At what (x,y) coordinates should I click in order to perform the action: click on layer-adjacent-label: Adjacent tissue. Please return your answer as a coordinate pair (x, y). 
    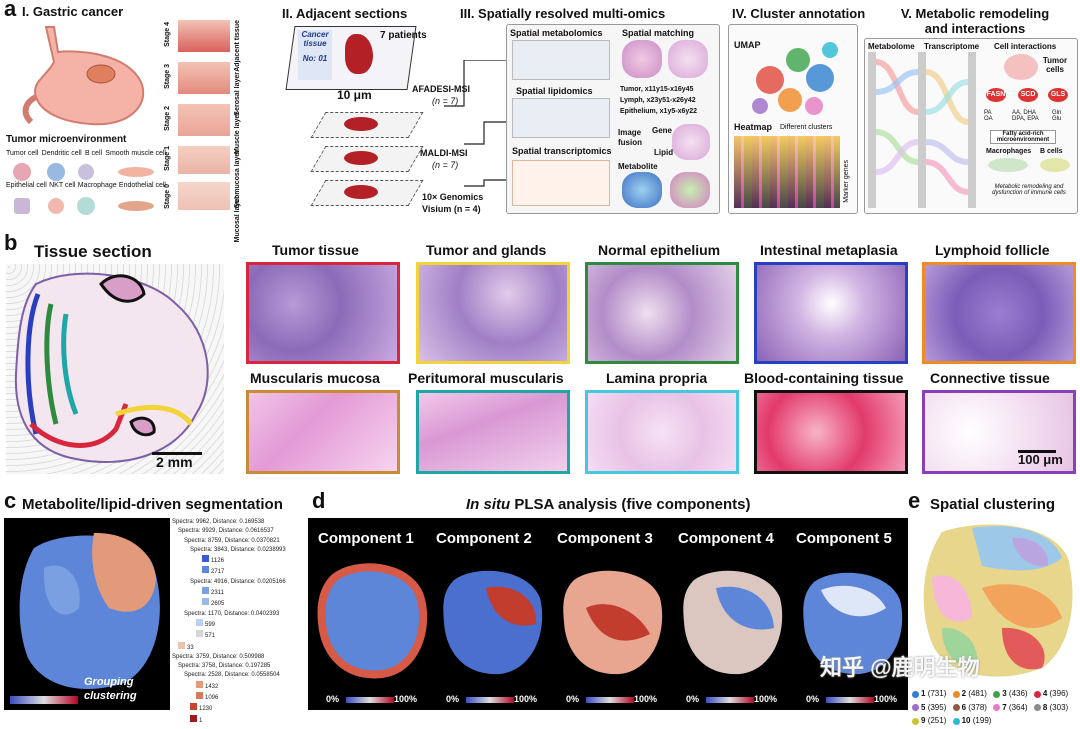
    Looking at the image, I should click on (237, 46).